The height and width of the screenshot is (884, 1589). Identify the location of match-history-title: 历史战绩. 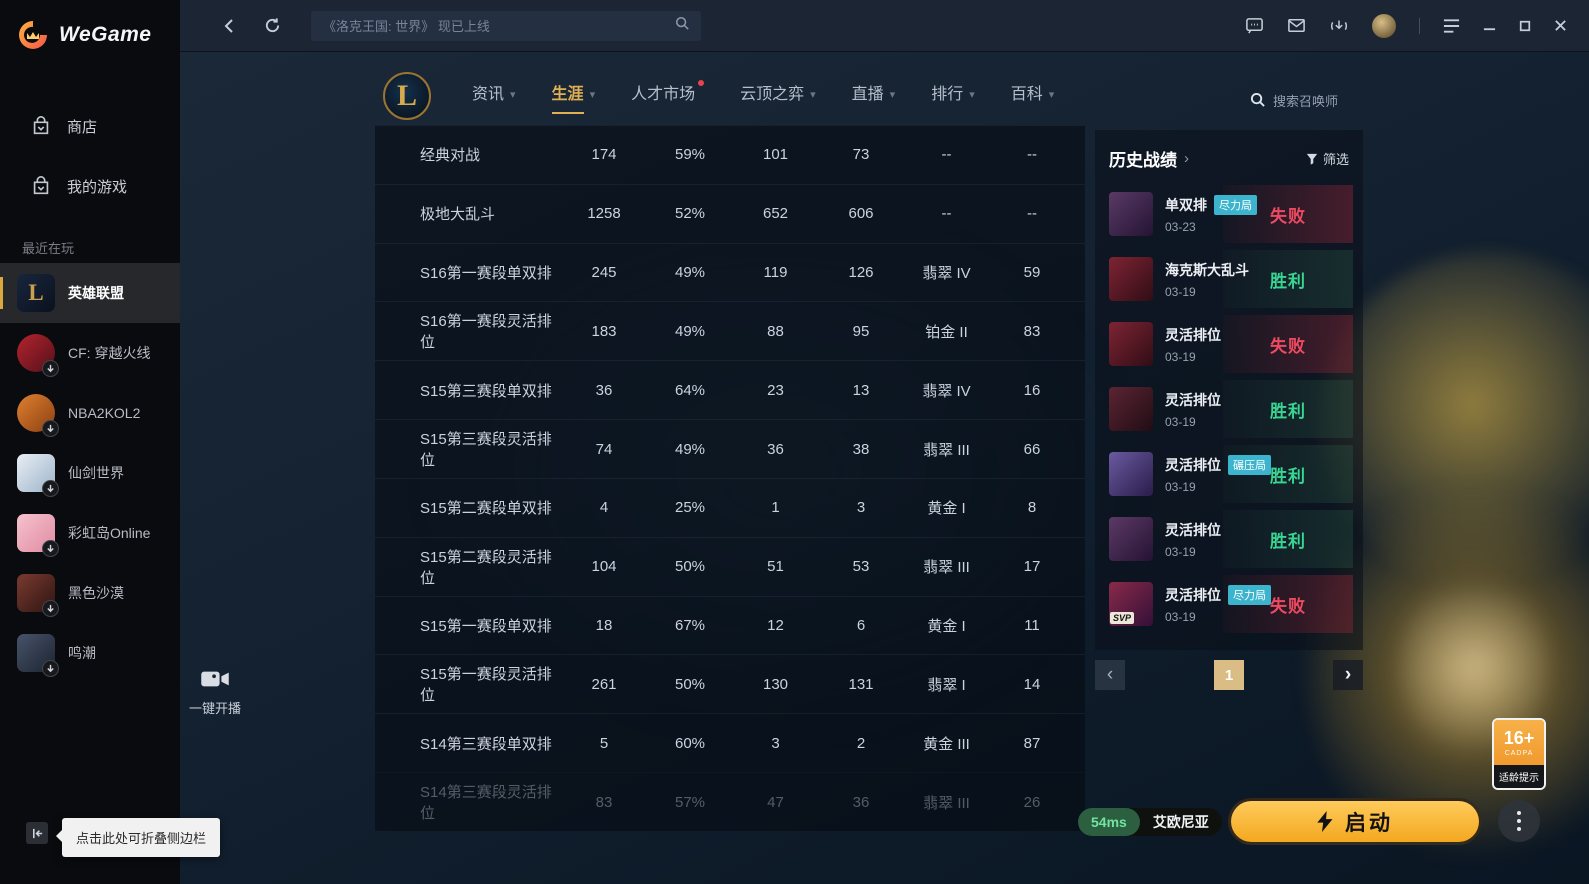
(1143, 160).